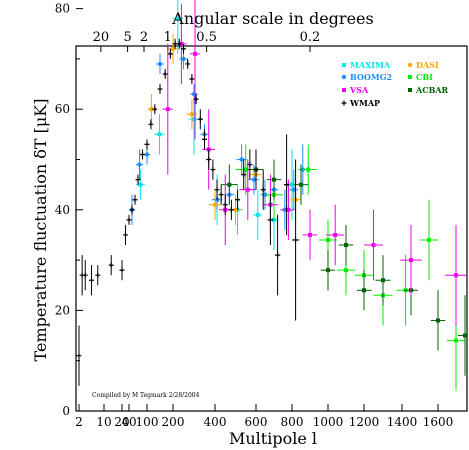 This screenshot has height=450, width=469. What do you see at coordinates (66, 411) in the screenshot?
I see `y-tick-label: 0` at bounding box center [66, 411].